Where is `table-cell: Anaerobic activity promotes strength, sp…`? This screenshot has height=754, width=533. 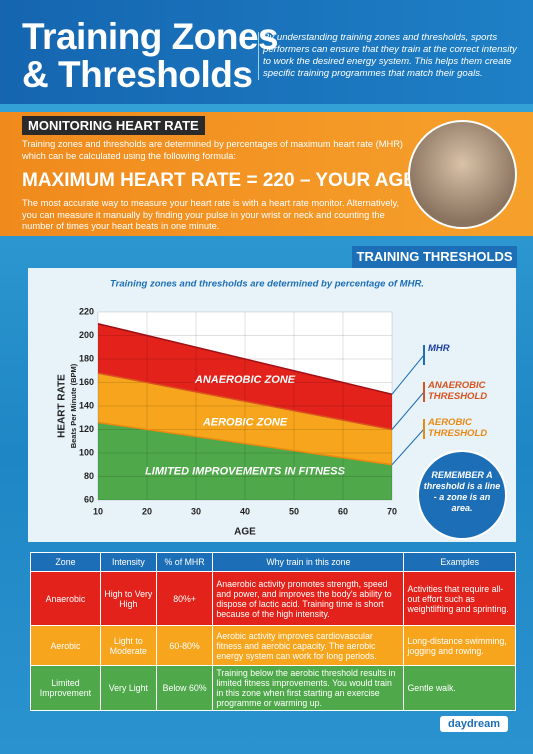 table-cell: Anaerobic activity promotes strength, sp… is located at coordinates (308, 598).